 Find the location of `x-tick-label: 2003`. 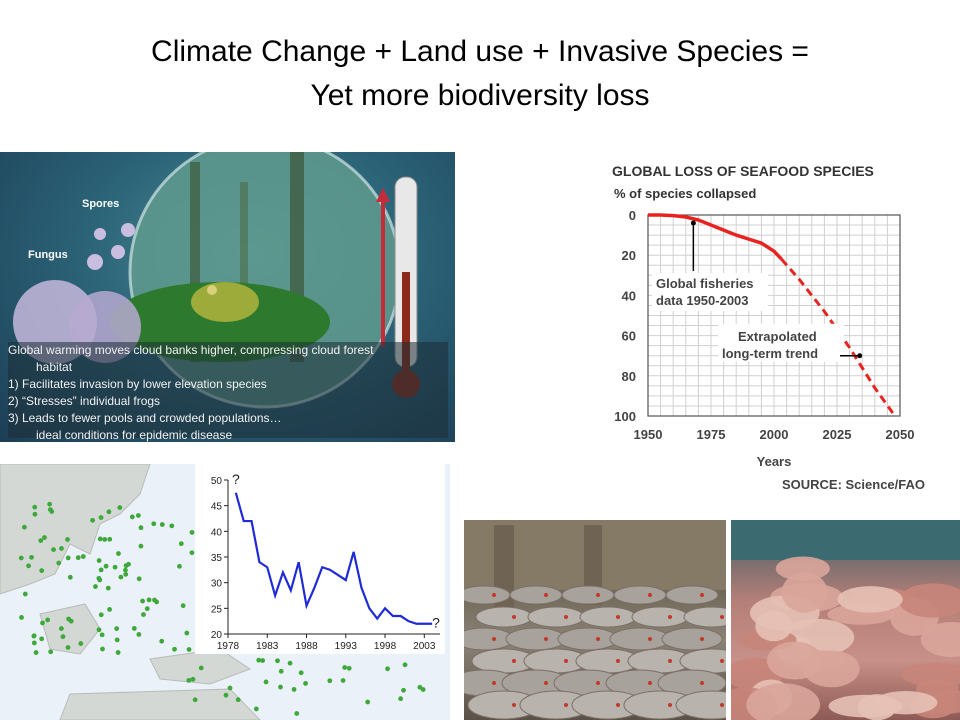

x-tick-label: 2003 is located at coordinates (424, 646).